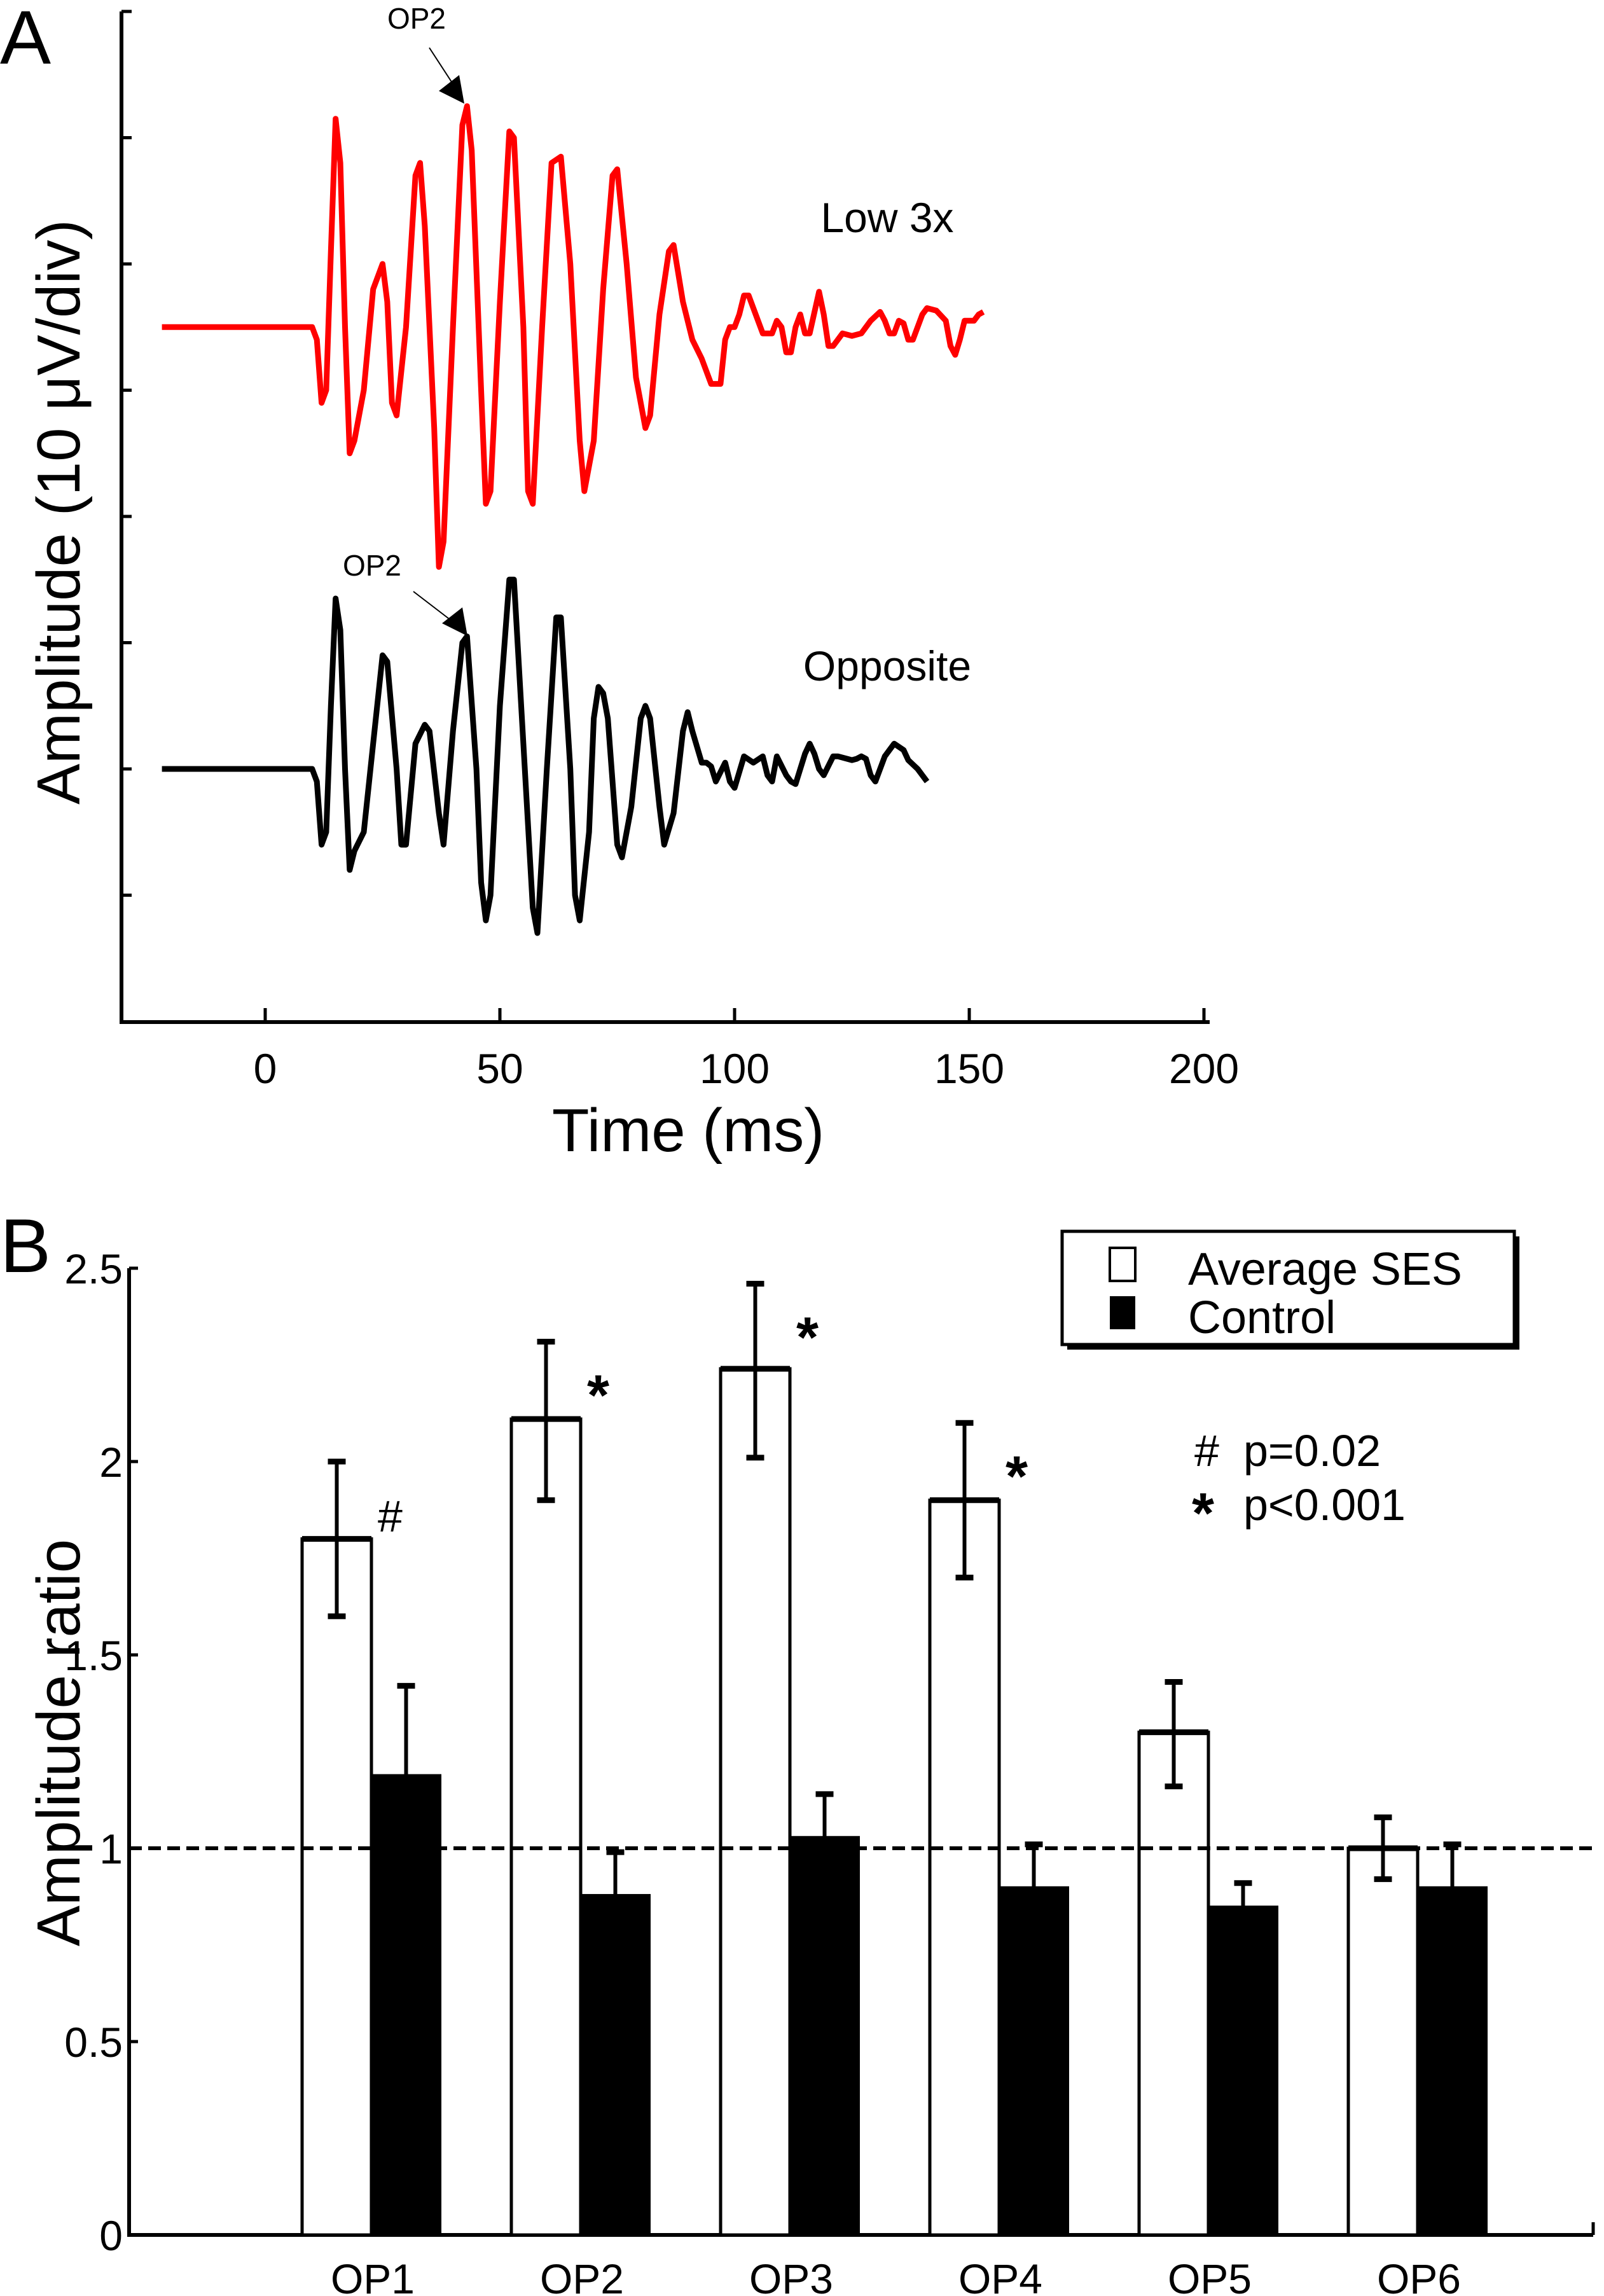 The height and width of the screenshot is (2296, 1604). What do you see at coordinates (336, 1887) in the screenshot?
I see `bar-average-ses-op1` at bounding box center [336, 1887].